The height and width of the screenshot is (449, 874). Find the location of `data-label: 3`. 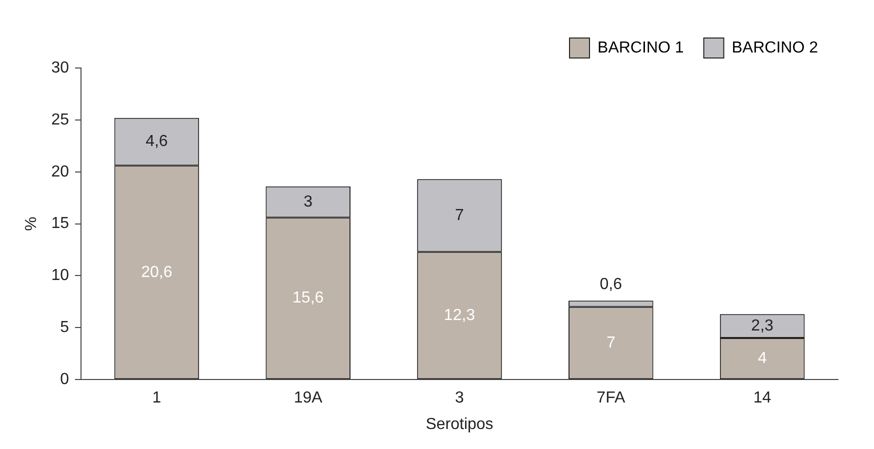

data-label: 3 is located at coordinates (308, 201).